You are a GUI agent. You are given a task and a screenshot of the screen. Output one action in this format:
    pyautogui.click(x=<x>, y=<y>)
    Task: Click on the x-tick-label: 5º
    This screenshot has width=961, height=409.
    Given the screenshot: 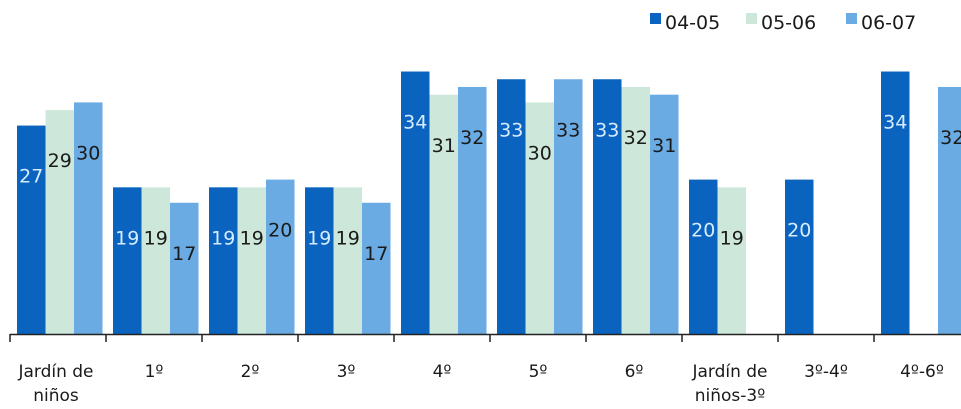 What is the action you would take?
    pyautogui.click(x=538, y=372)
    